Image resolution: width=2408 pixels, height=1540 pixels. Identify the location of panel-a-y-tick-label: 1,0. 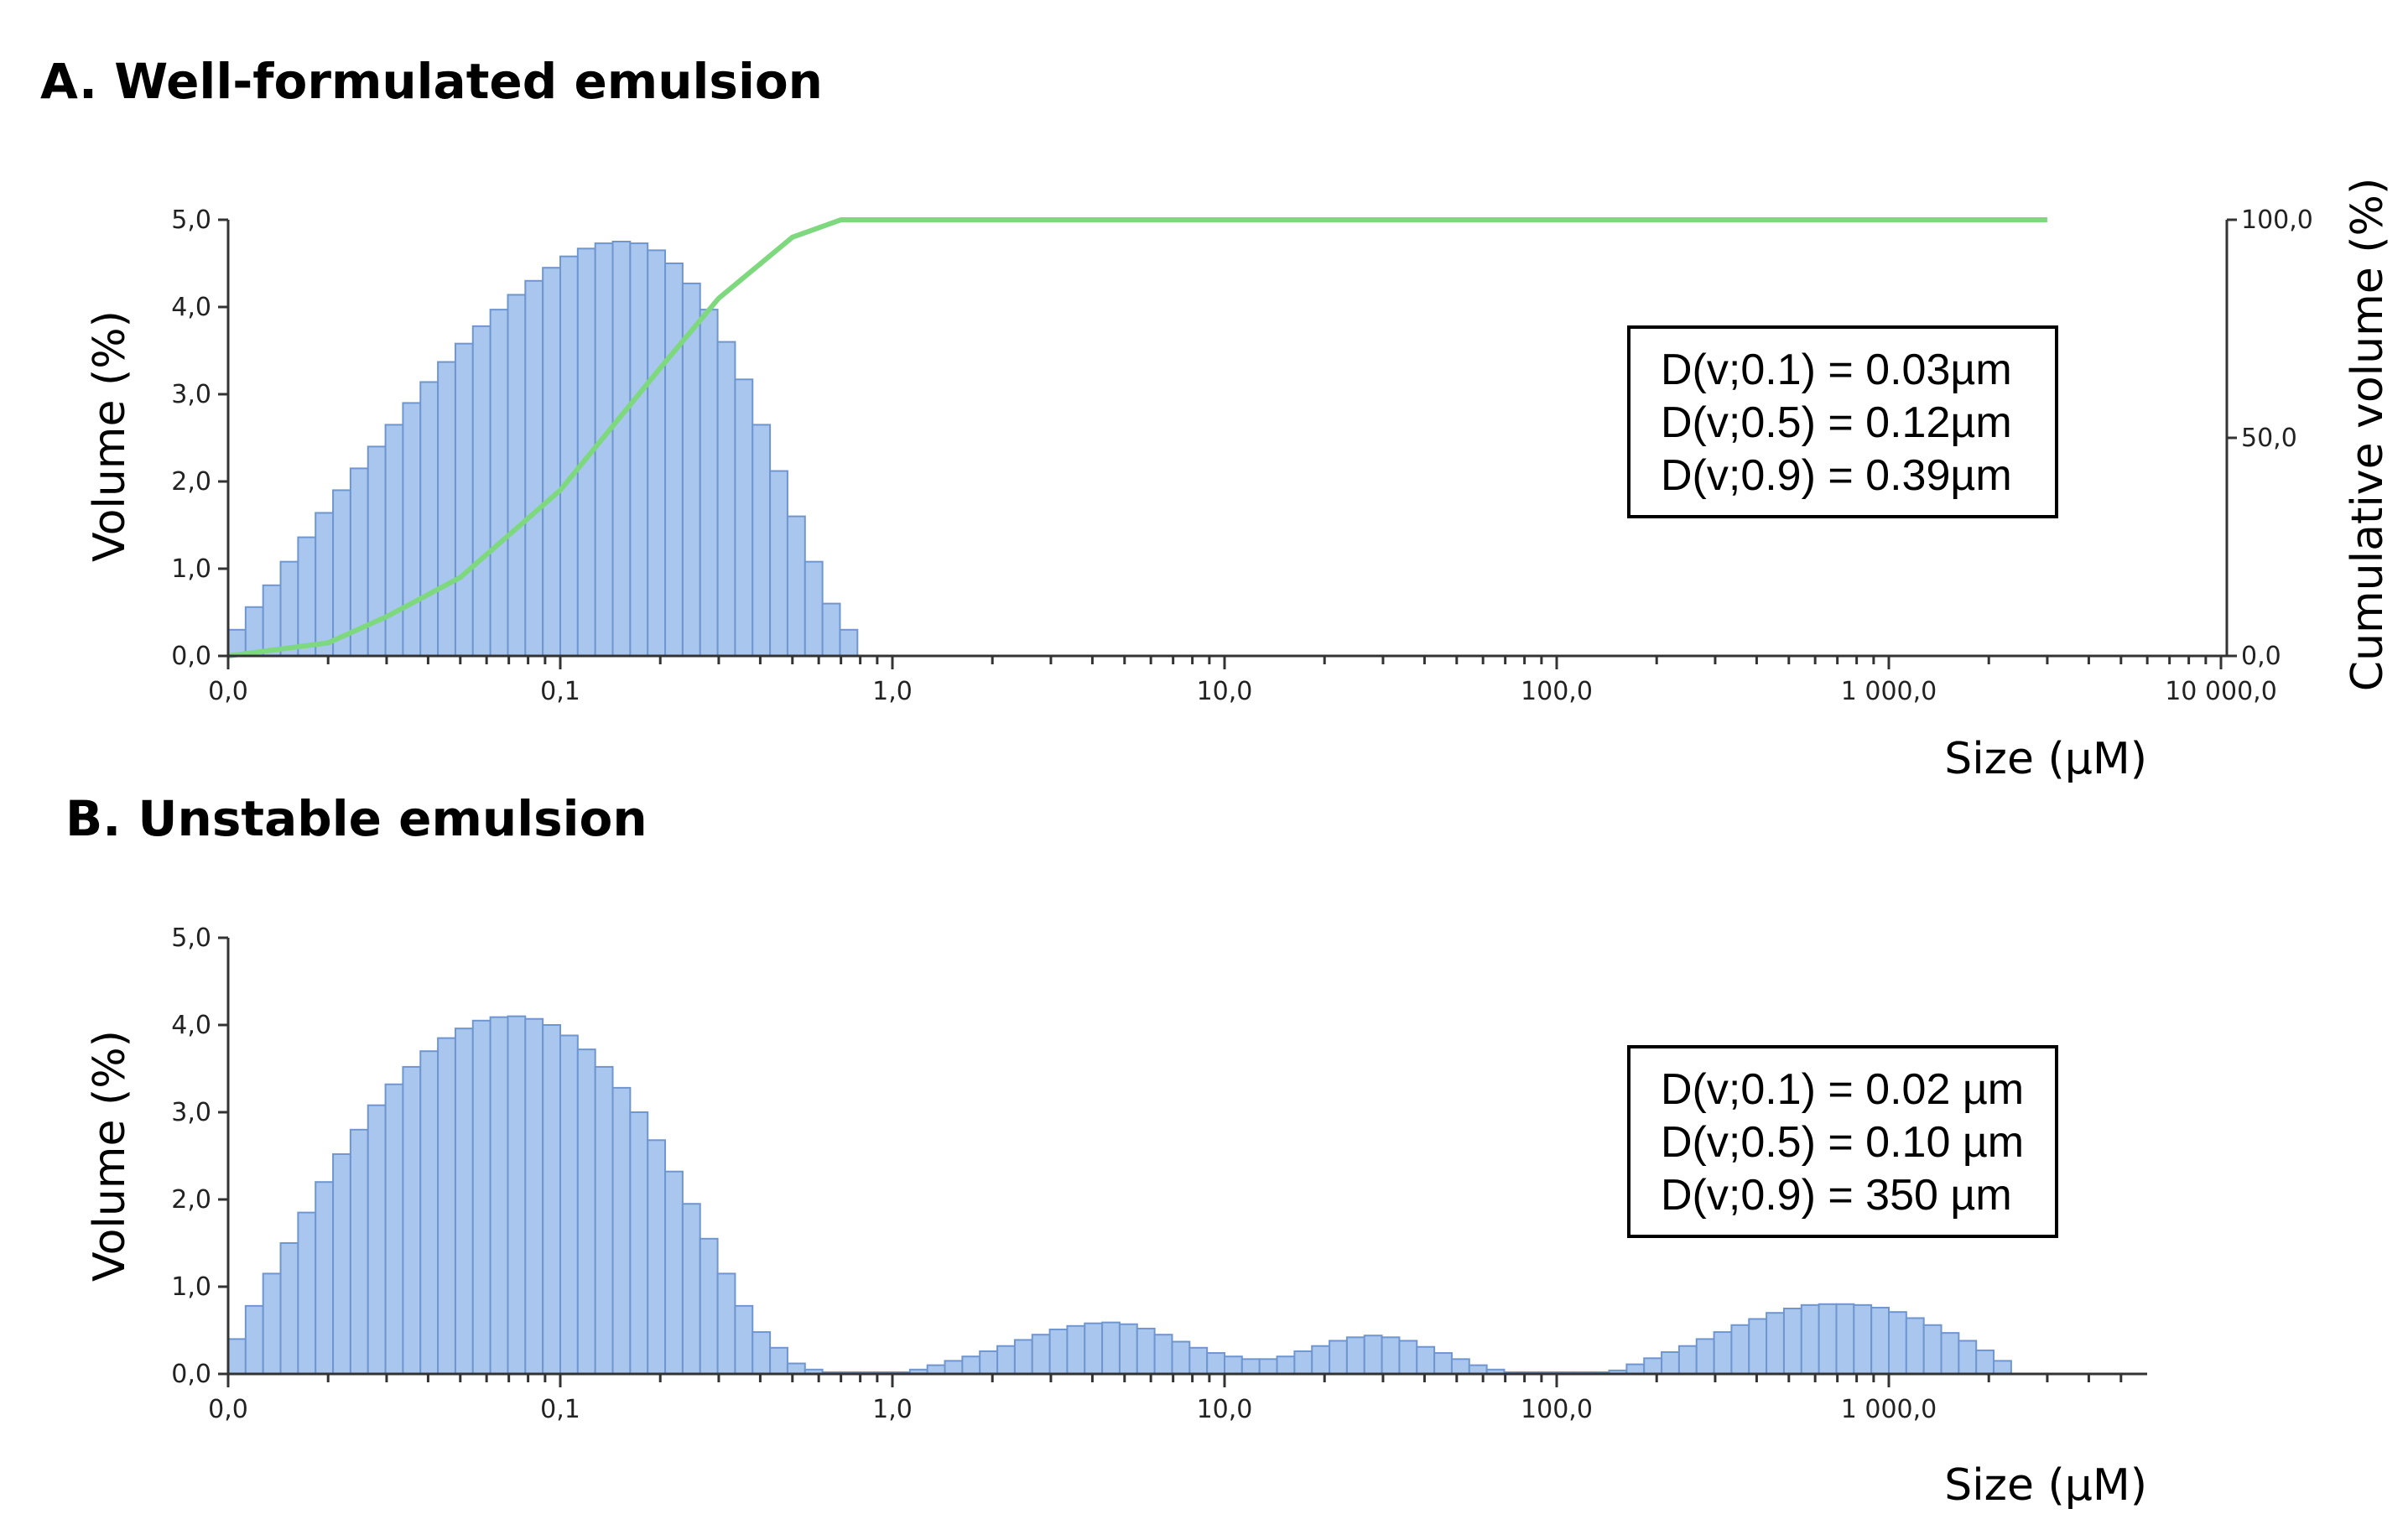
(191, 569).